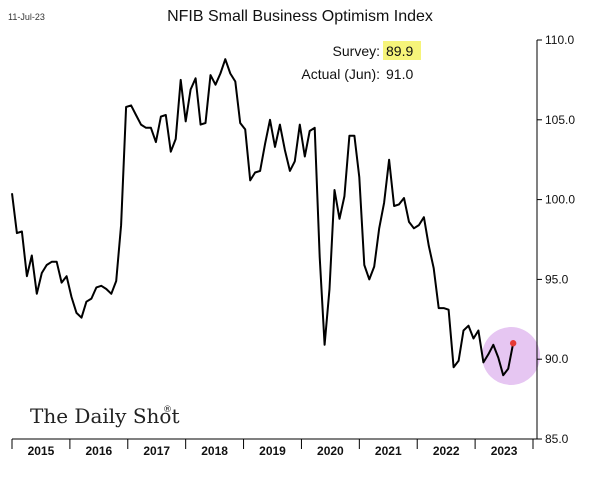  I want to click on x-tick-label: 2023, so click(504, 451).